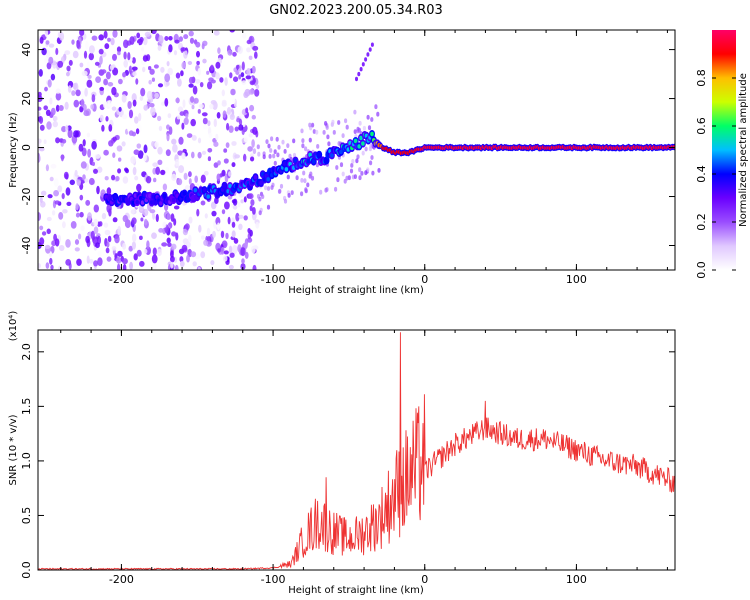 This screenshot has width=750, height=600. Describe the element at coordinates (356, 10) in the screenshot. I see `figure-title: GN02.2023.200.05.34.R03` at that location.